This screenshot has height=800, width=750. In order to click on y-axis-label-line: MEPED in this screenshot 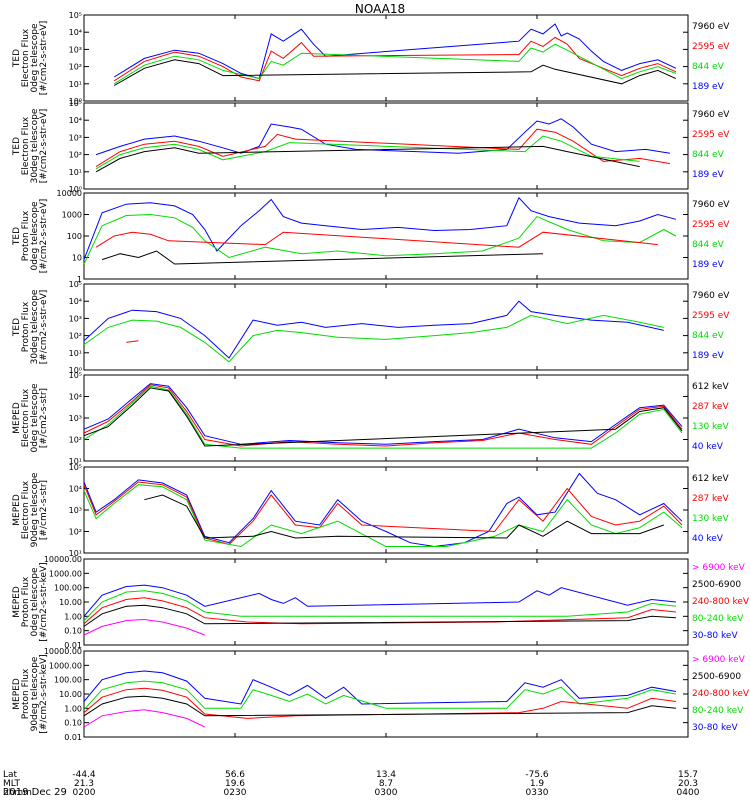, I will do `click(17, 694)`.